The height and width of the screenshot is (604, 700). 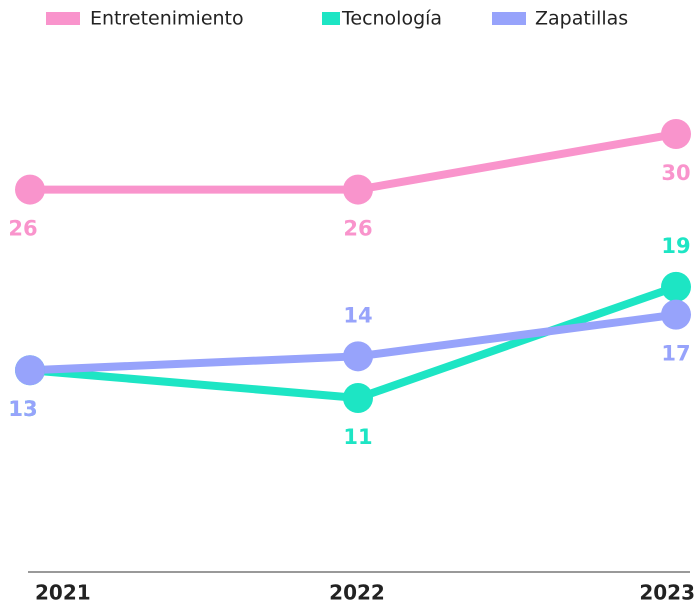 What do you see at coordinates (357, 437) in the screenshot?
I see `value-label: 11` at bounding box center [357, 437].